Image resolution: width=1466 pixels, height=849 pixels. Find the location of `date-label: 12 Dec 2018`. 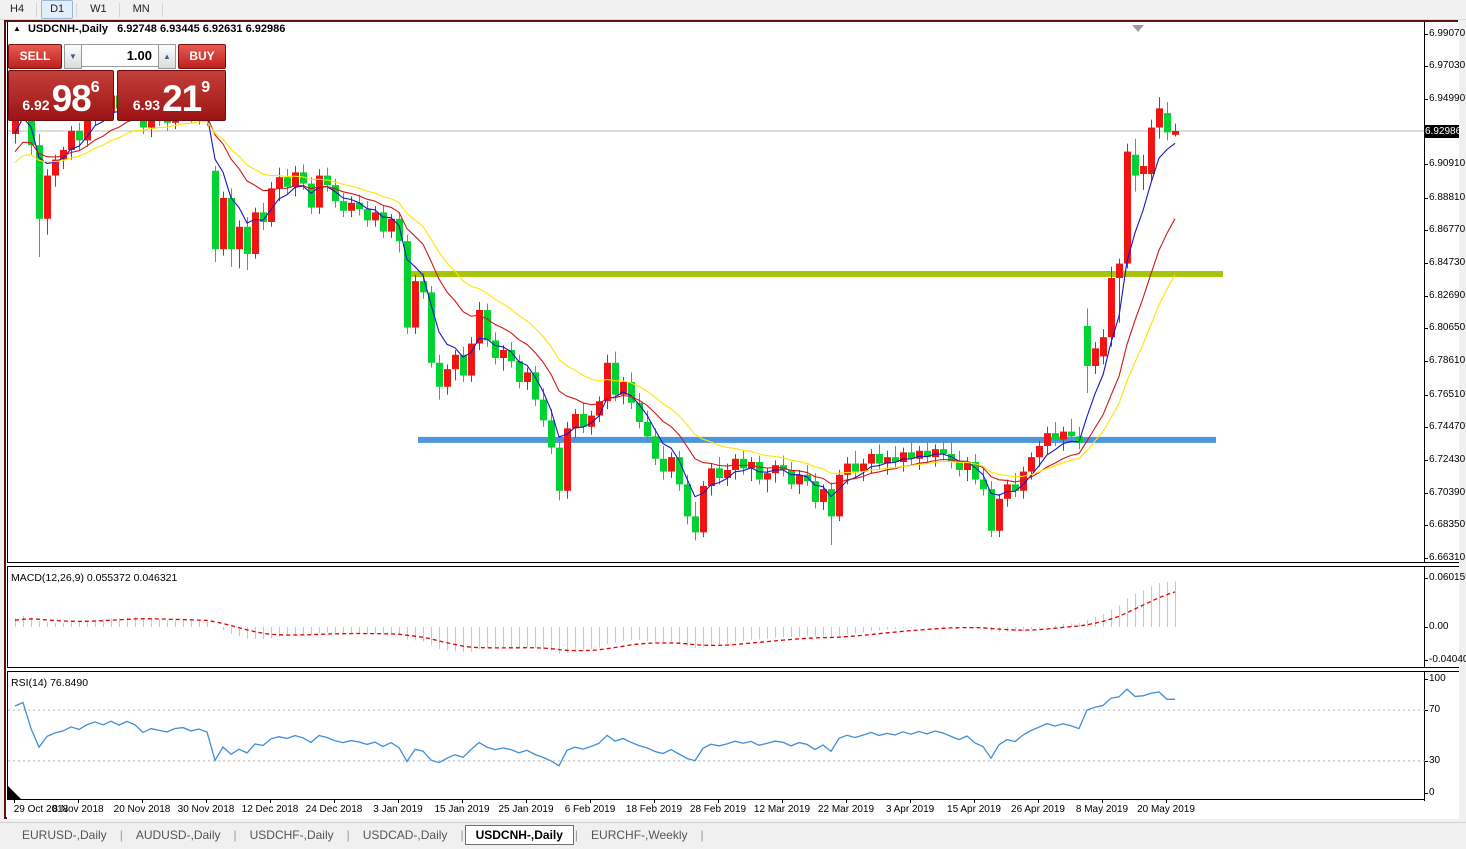

date-label: 12 Dec 2018 is located at coordinates (270, 809).